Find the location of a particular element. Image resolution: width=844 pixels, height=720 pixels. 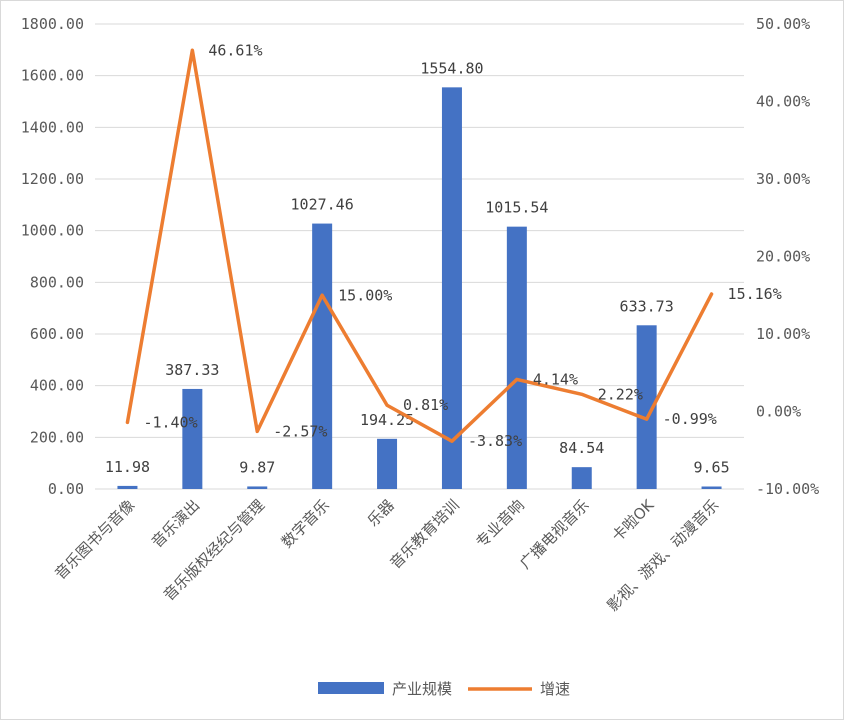

x-category-label: 音乐教育培训 is located at coordinates (424, 534).